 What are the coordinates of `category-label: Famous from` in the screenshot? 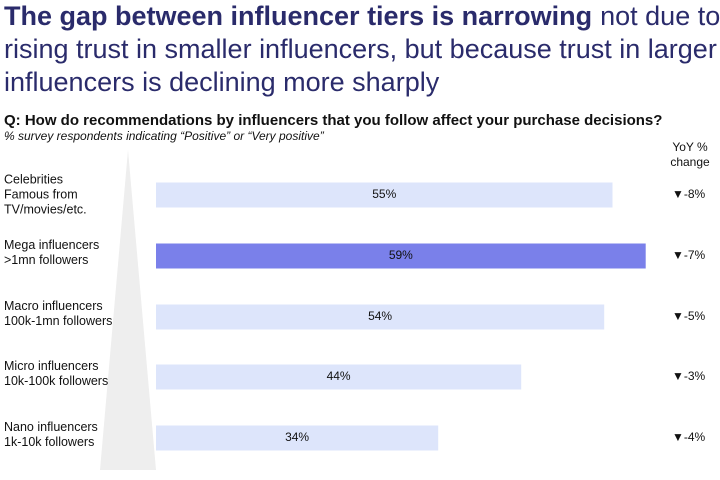 It's located at (41, 194).